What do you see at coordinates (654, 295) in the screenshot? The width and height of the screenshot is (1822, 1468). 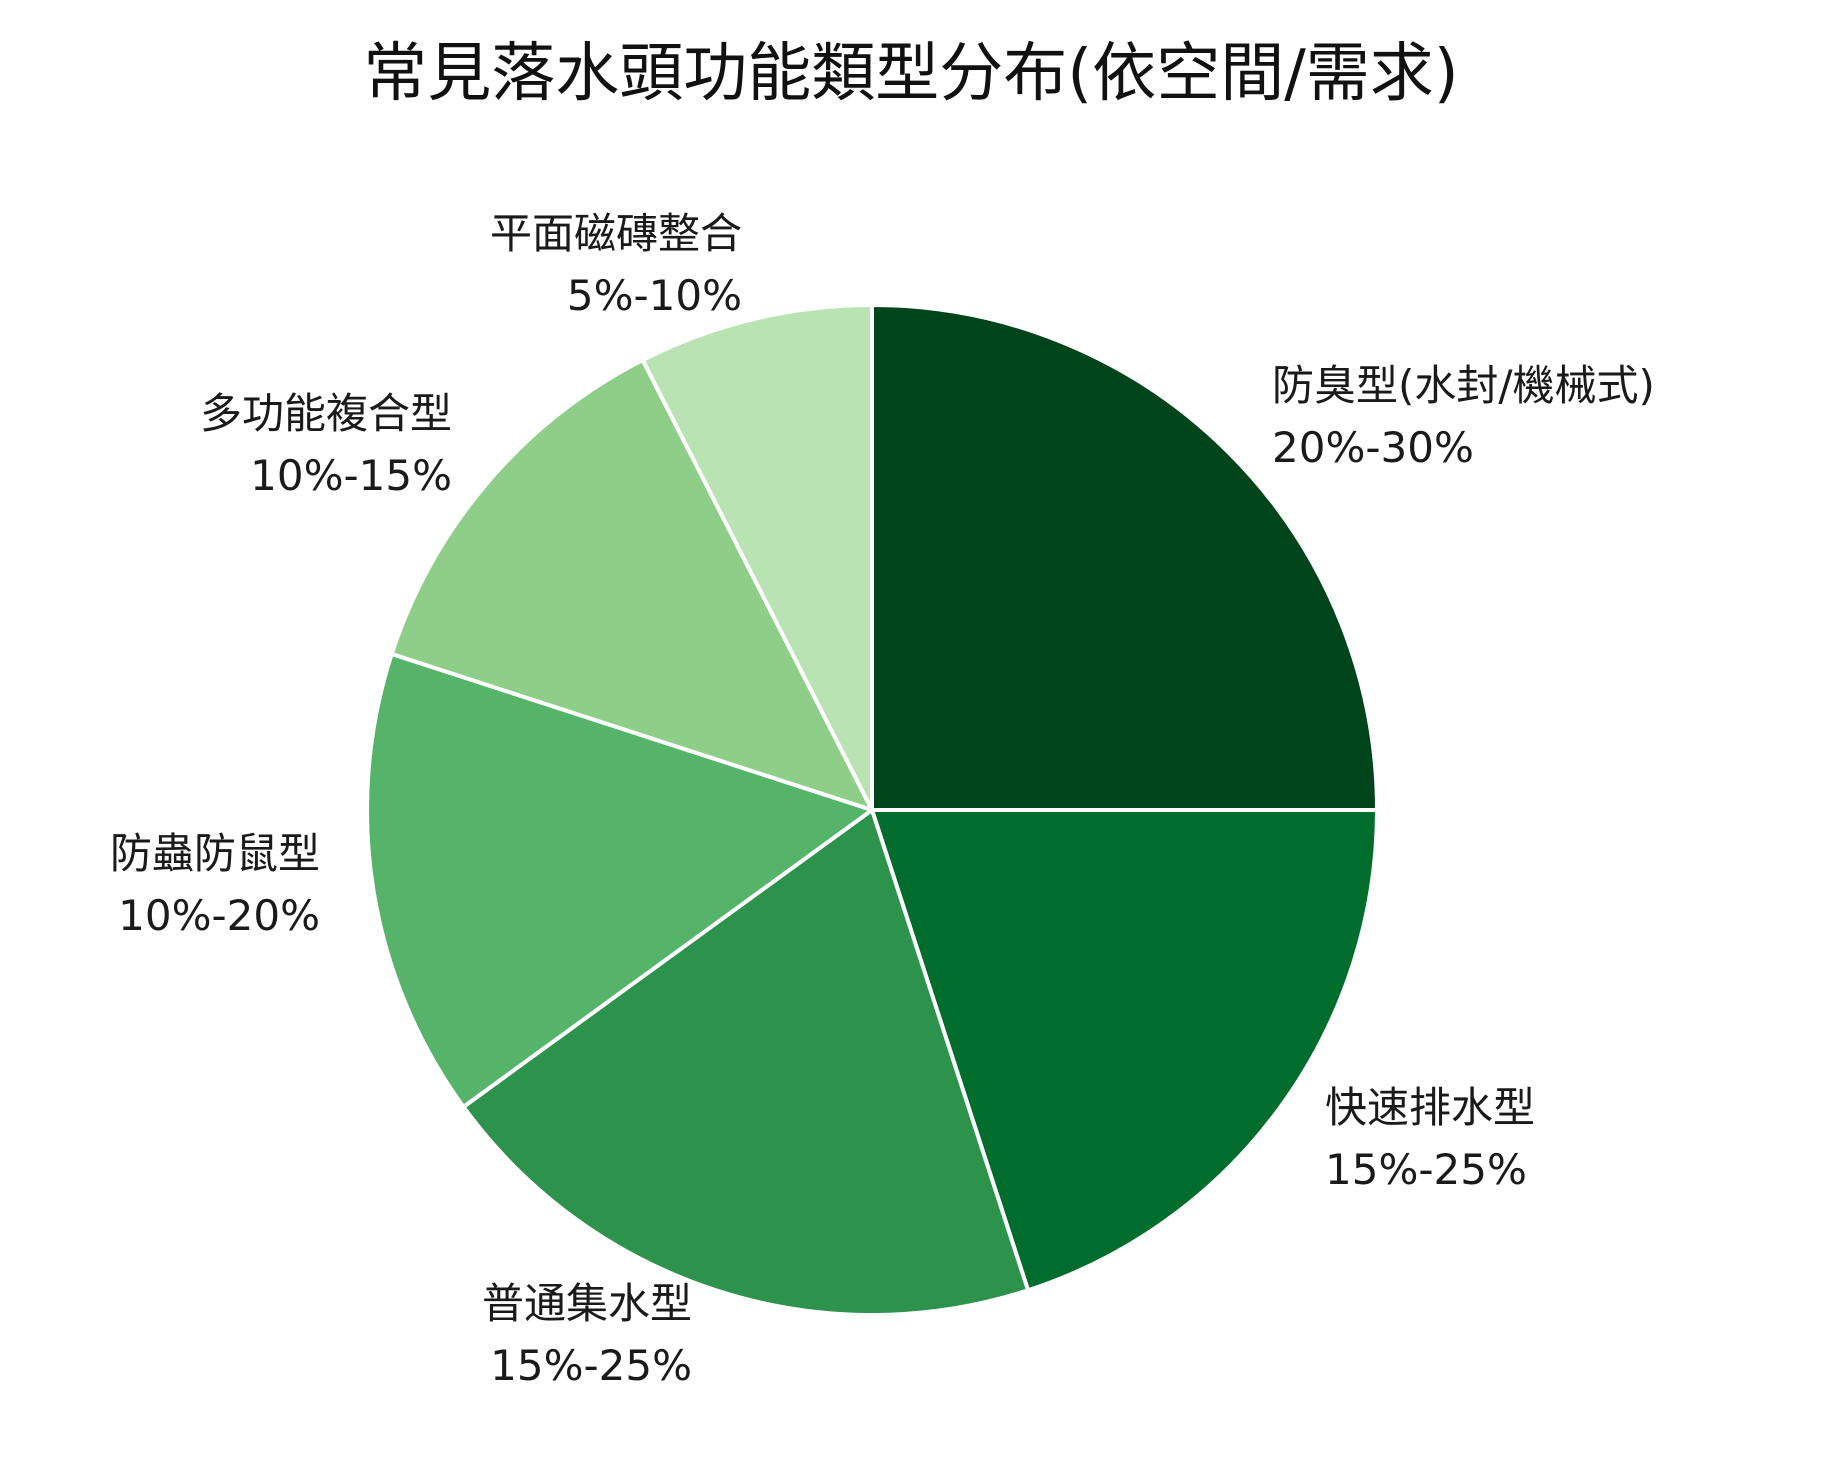 I see `slice-label-range-6: 5%-10%` at bounding box center [654, 295].